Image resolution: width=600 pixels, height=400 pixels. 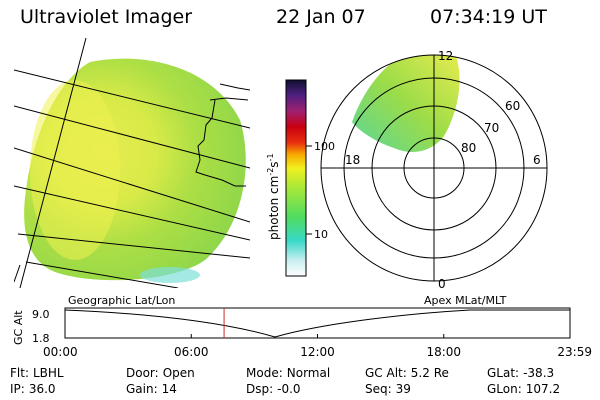 What do you see at coordinates (18, 327) in the screenshot?
I see `timeline-axis-label: GC Alt` at bounding box center [18, 327].